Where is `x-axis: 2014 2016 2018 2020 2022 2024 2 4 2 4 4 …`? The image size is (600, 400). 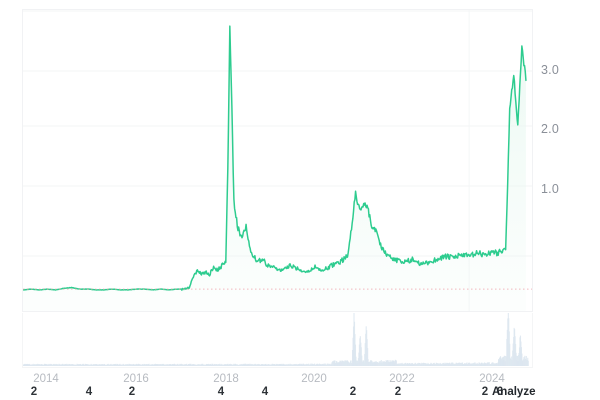 x-axis: 2014 2016 2018 2020 2022 2024 2 4 2 4 4 … is located at coordinates (300, 384).